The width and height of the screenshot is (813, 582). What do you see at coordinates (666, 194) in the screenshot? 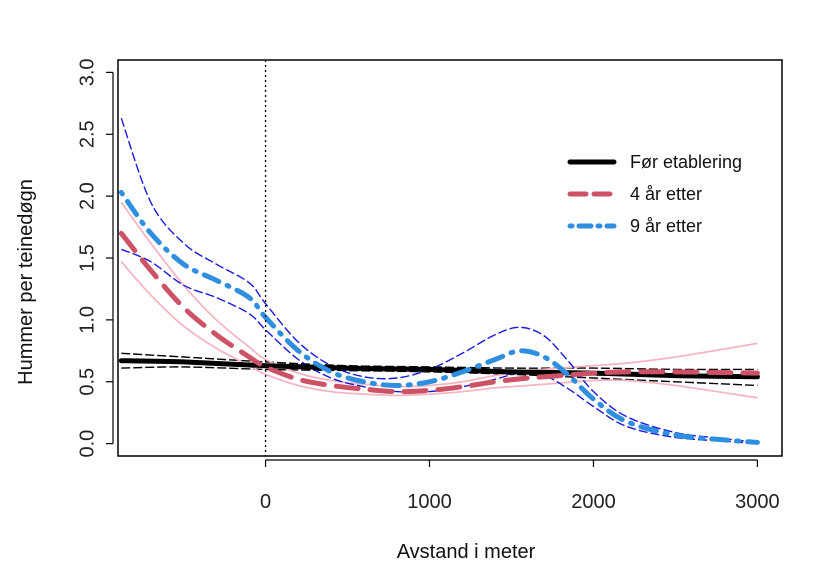
I see `legend-label-2: 4 år etter` at bounding box center [666, 194].